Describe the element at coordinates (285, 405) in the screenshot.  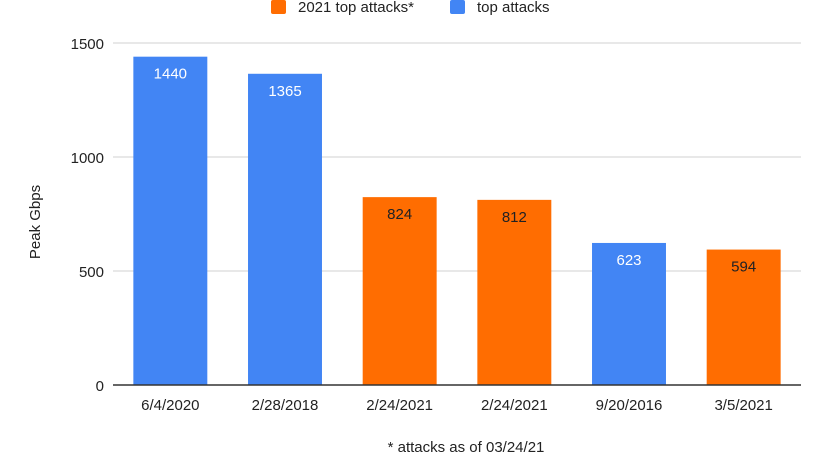
I see `x-tick-label: 2/28/2018` at that location.